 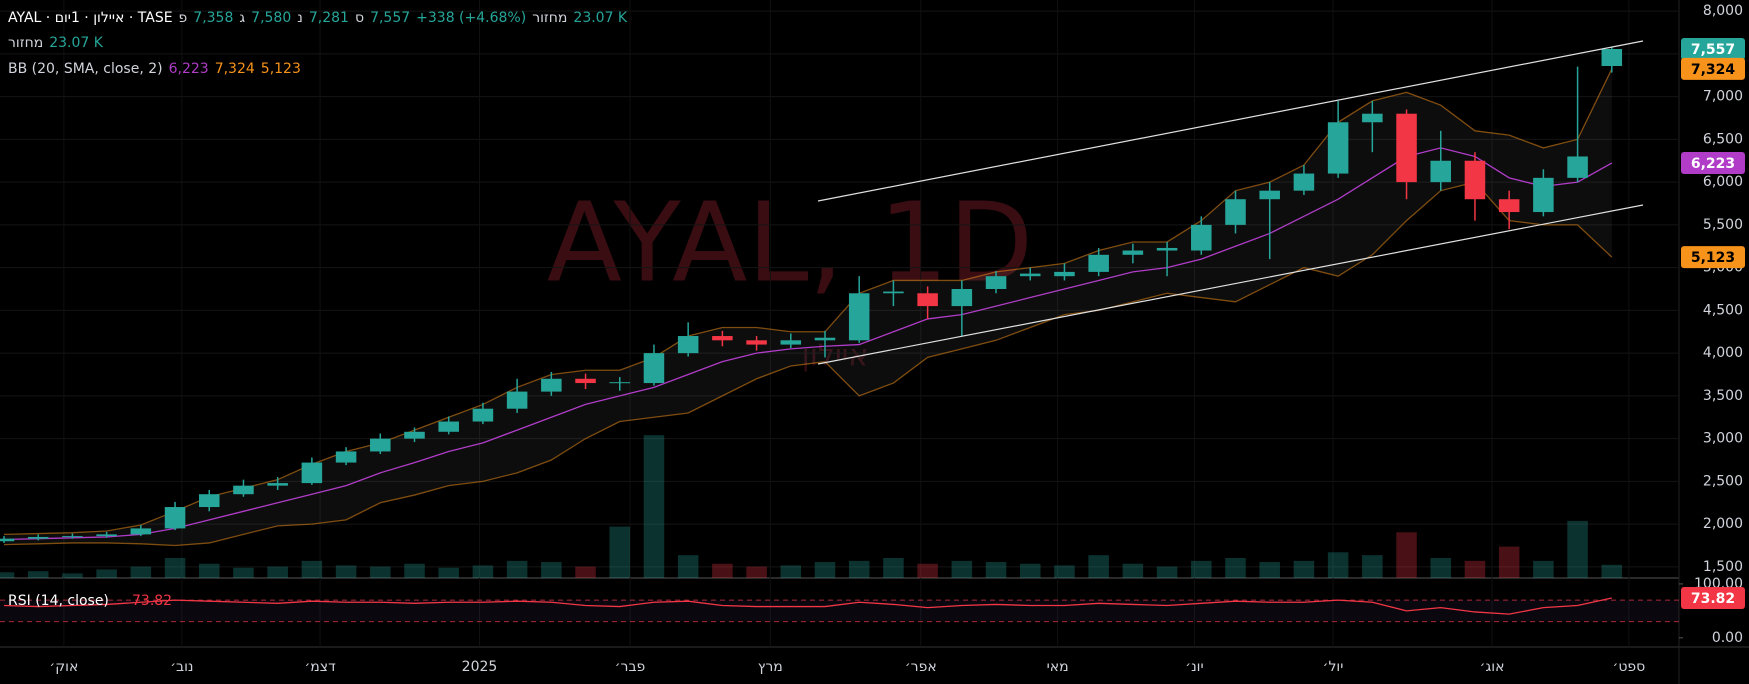 I want to click on volume-value: 23.07 K, so click(x=600, y=18).